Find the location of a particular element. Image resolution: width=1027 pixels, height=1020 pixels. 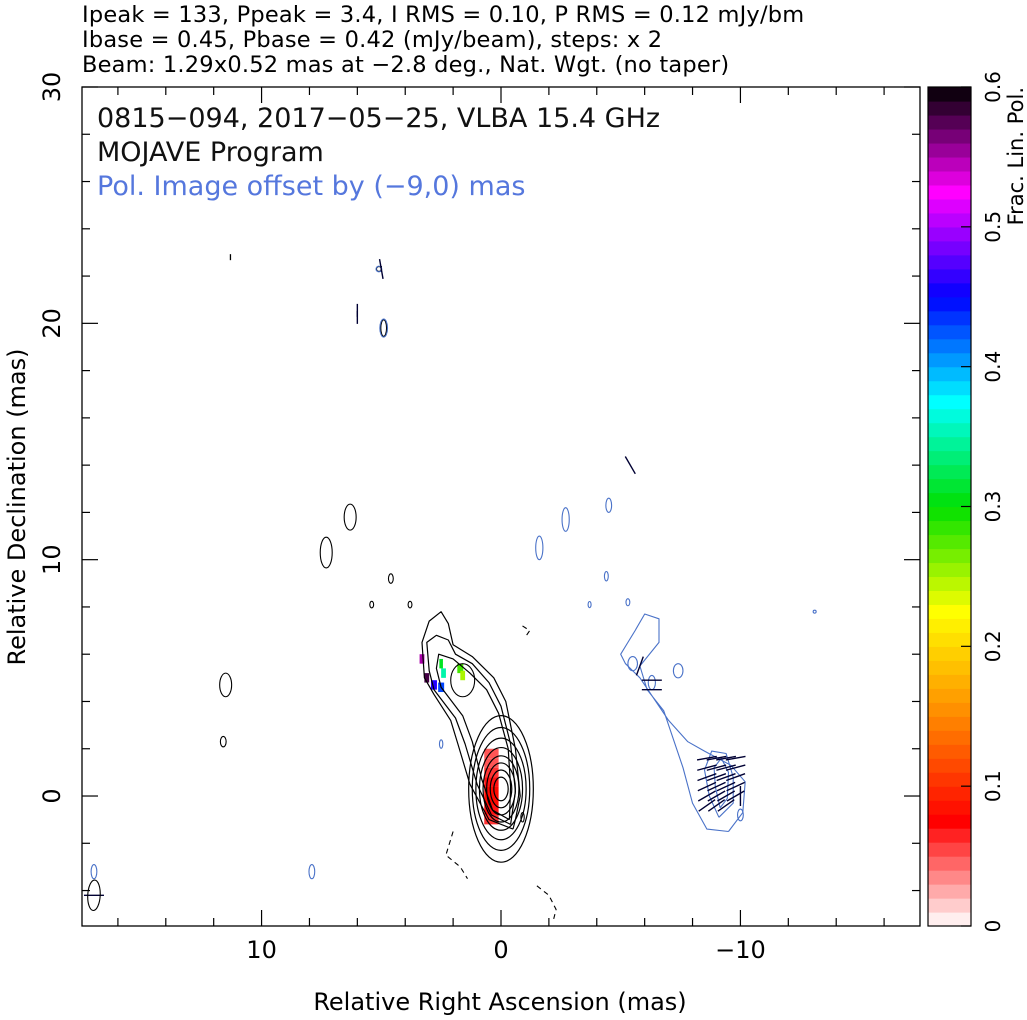

y-tick-label: 20 is located at coordinates (52, 323).